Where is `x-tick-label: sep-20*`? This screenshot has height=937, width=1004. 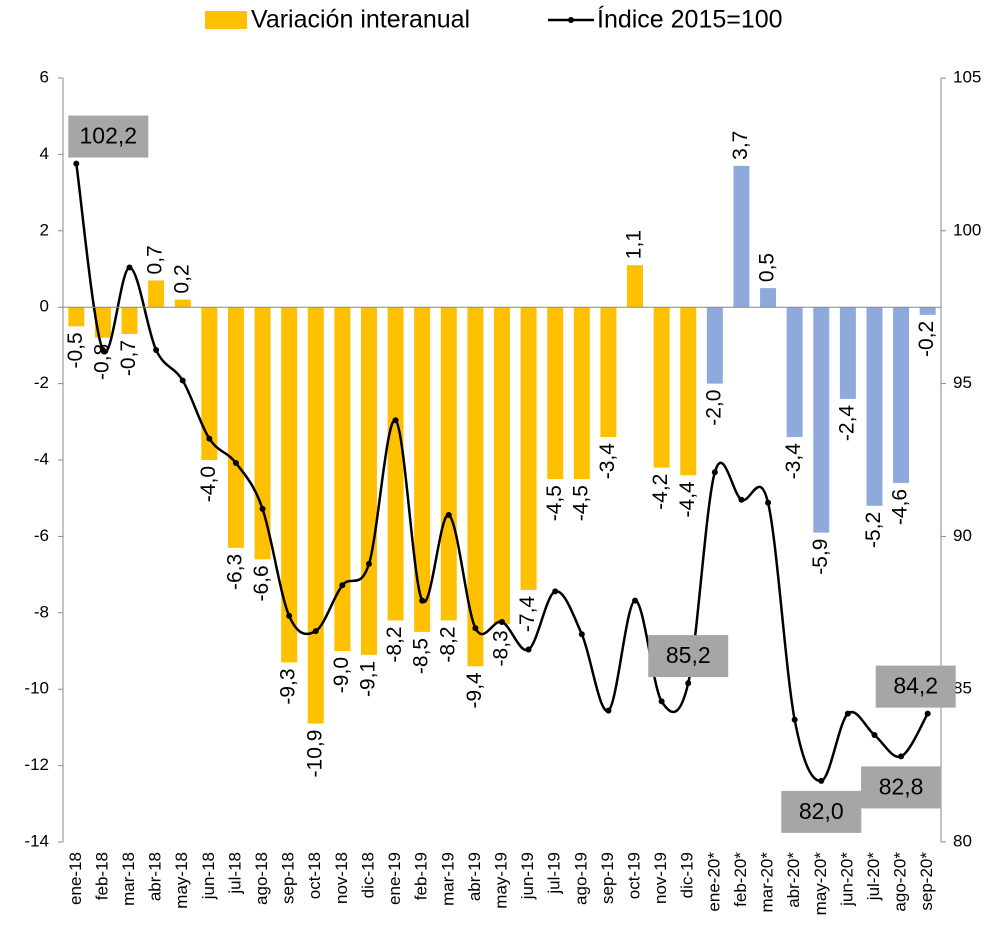
x-tick-label: sep-20* is located at coordinates (926, 881).